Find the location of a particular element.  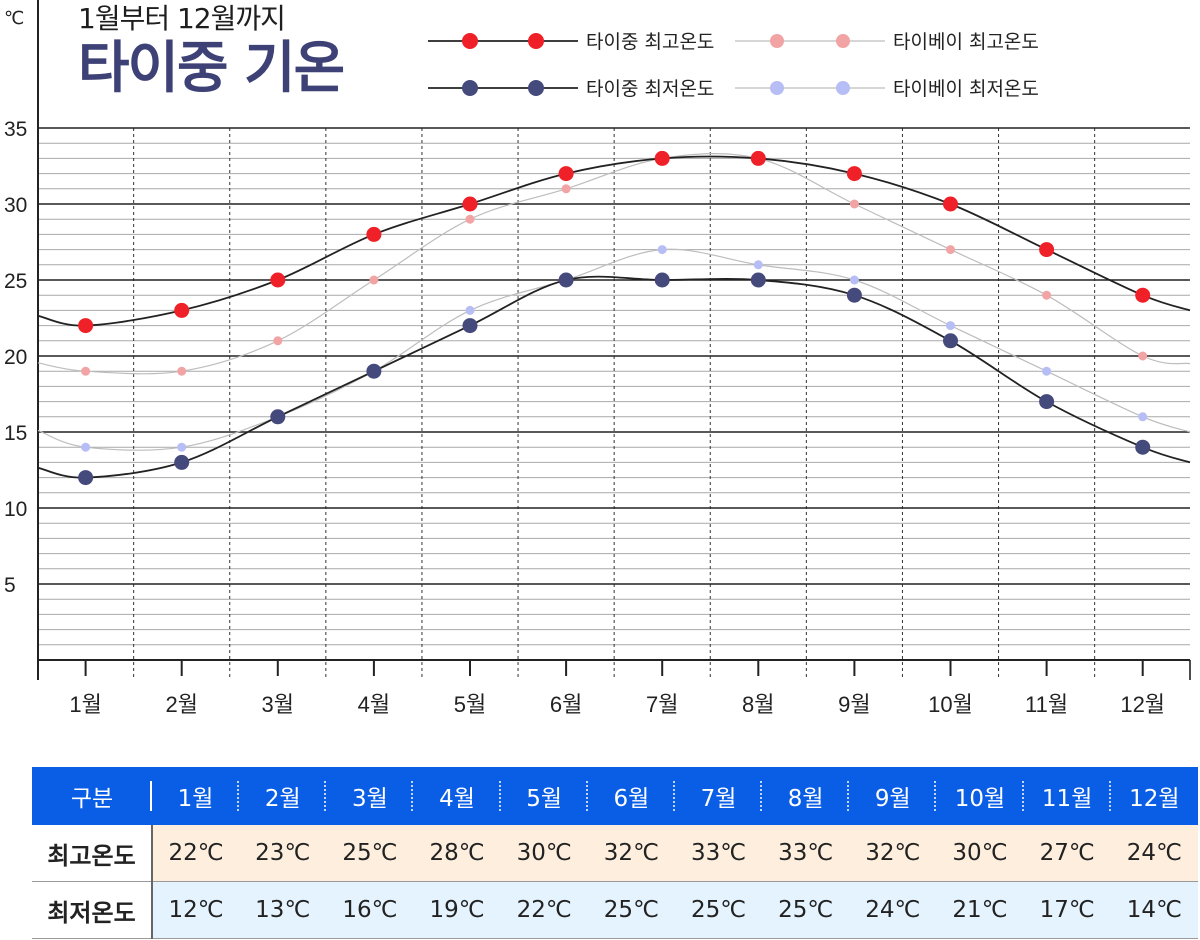

table-row-label: 최저온도 is located at coordinates (92, 910).